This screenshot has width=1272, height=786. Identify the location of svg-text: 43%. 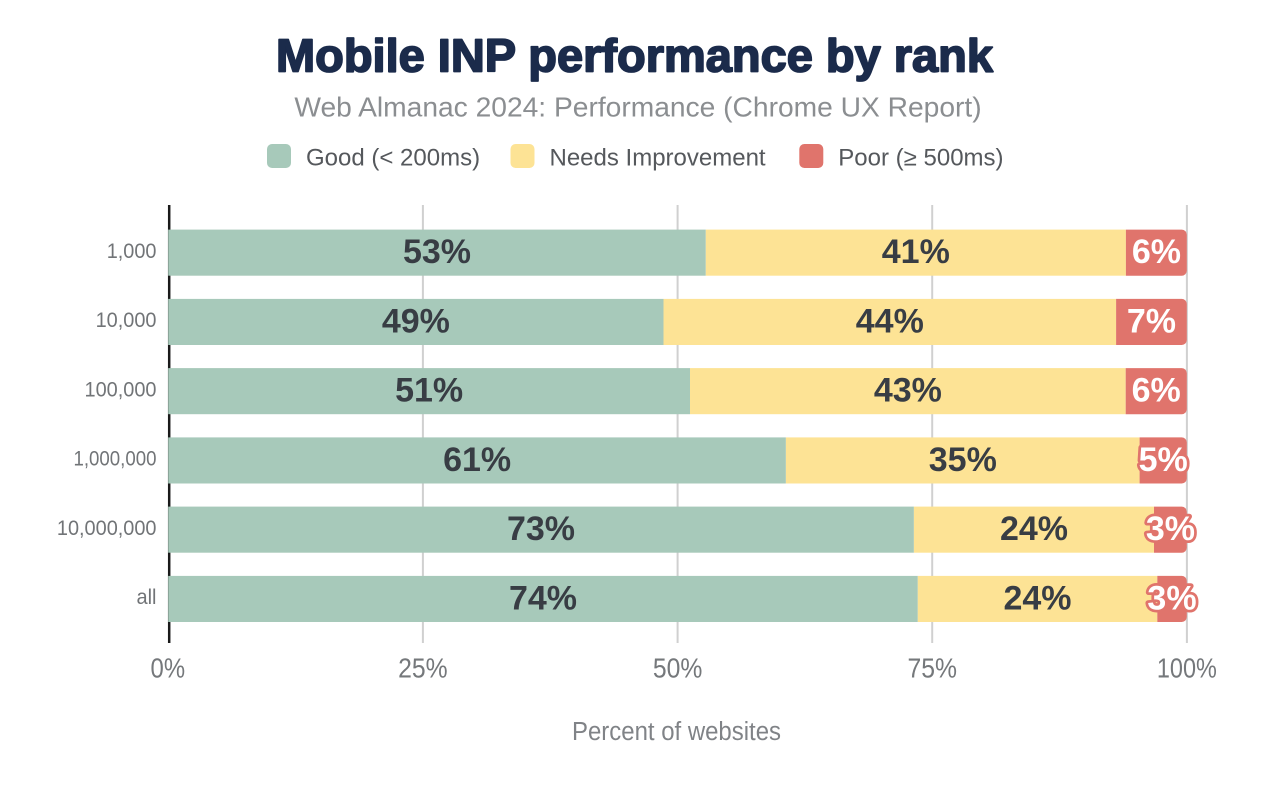
(908, 391).